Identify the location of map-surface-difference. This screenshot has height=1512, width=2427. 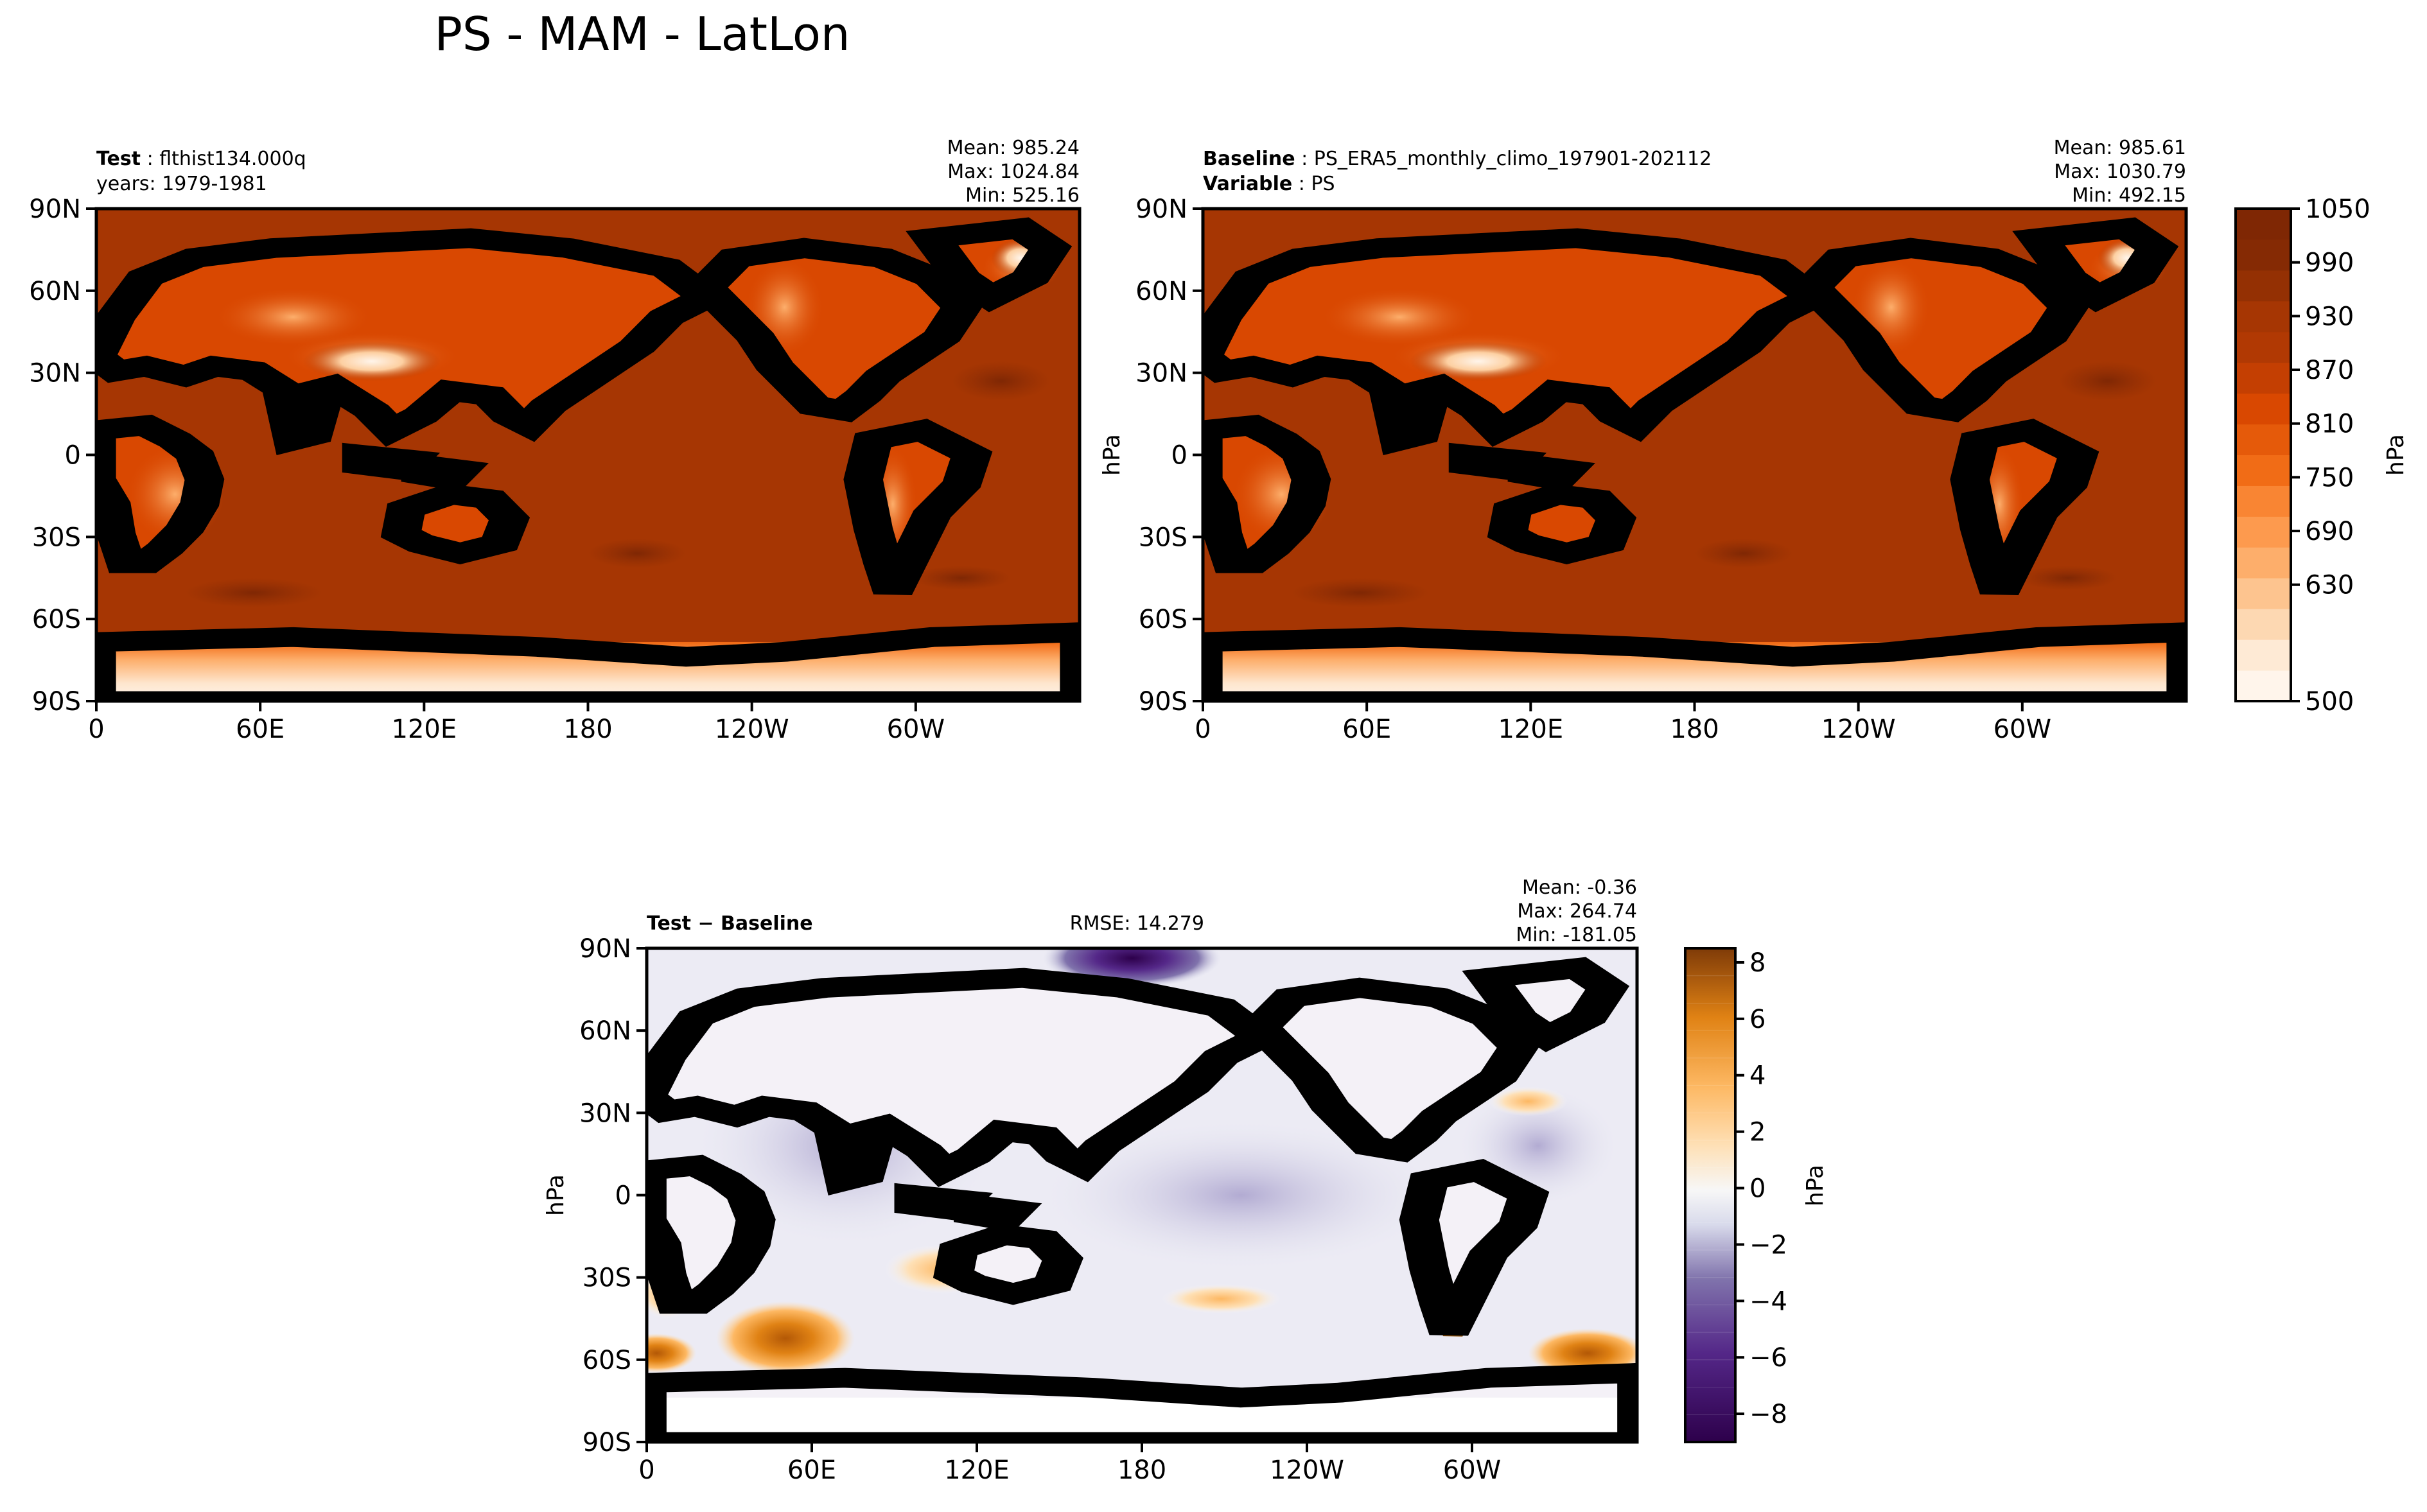
(1142, 1195).